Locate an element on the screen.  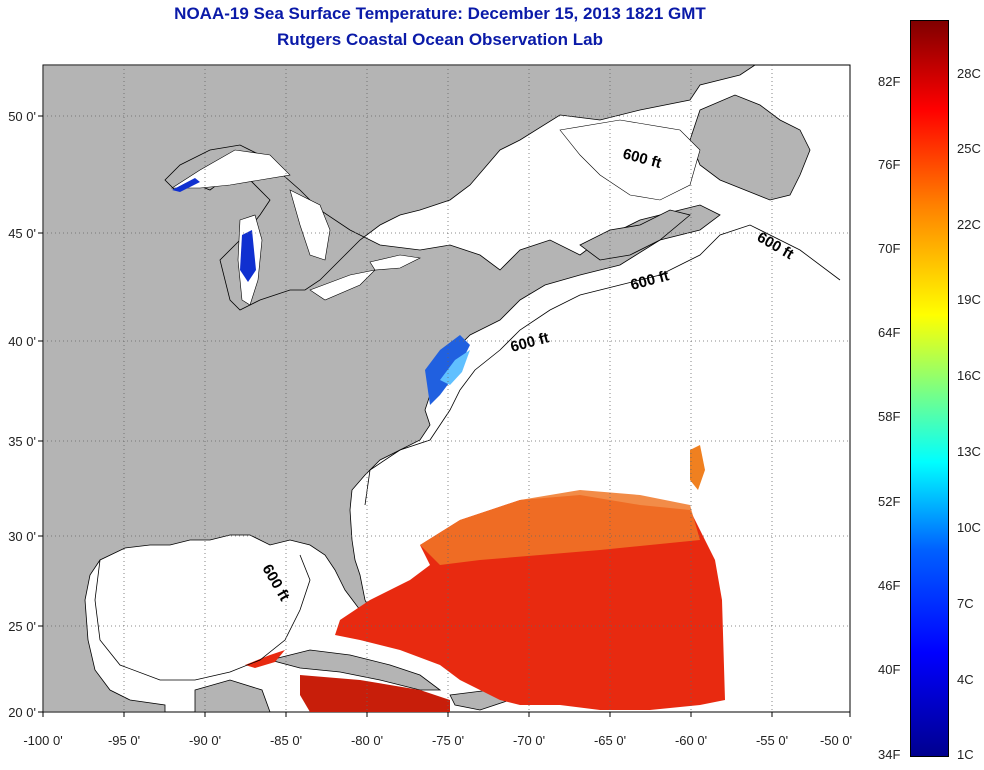
x-tick-label: -65 0' is located at coordinates (610, 740).